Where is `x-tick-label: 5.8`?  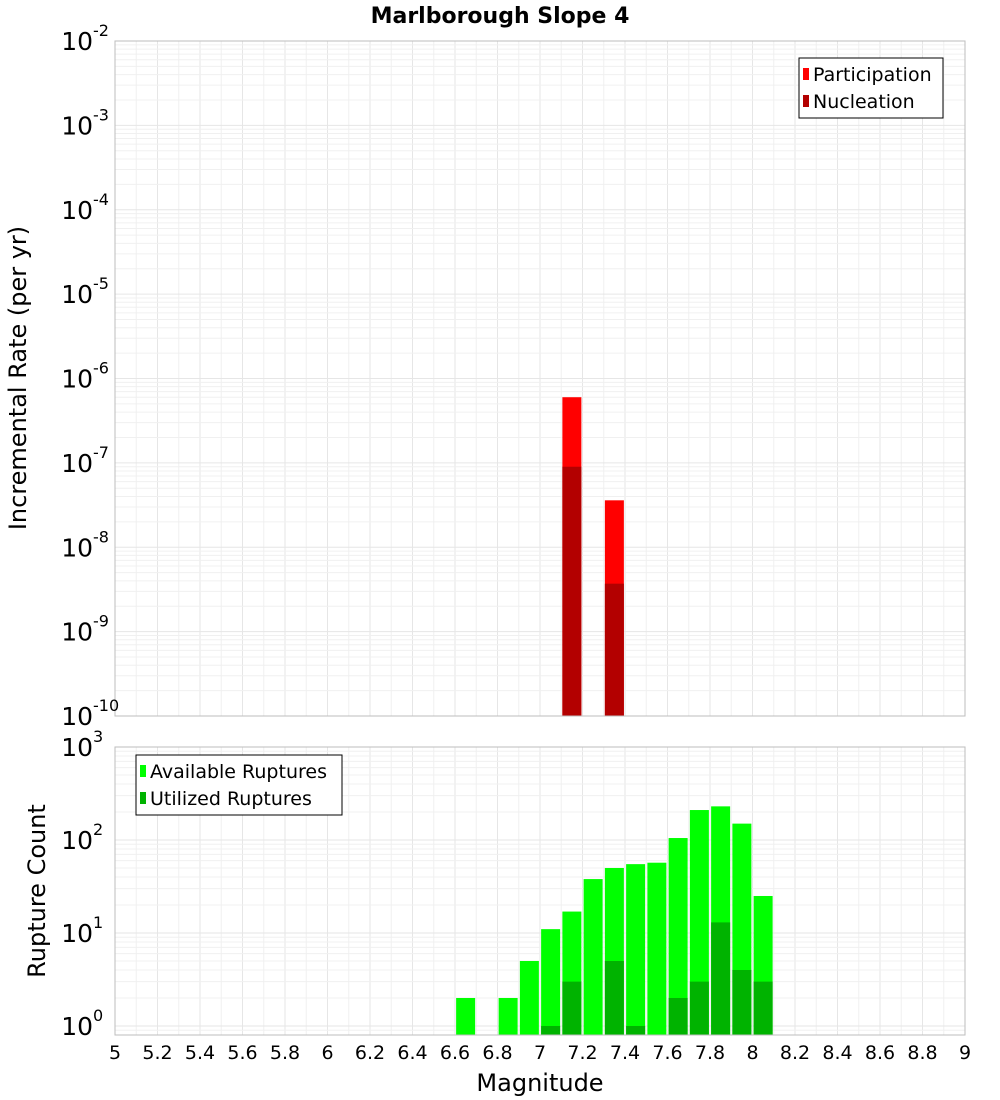
x-tick-label: 5.8 is located at coordinates (285, 1053).